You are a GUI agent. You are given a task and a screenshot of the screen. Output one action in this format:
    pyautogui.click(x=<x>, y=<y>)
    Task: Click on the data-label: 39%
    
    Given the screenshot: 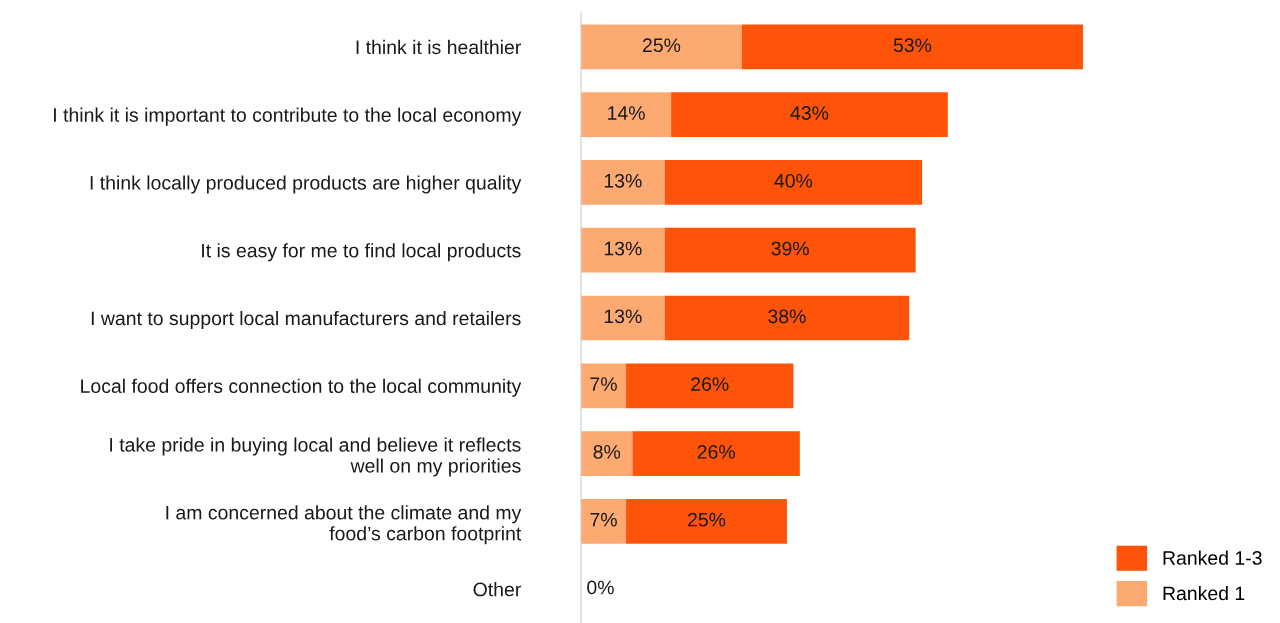 What is the action you would take?
    pyautogui.click(x=790, y=248)
    